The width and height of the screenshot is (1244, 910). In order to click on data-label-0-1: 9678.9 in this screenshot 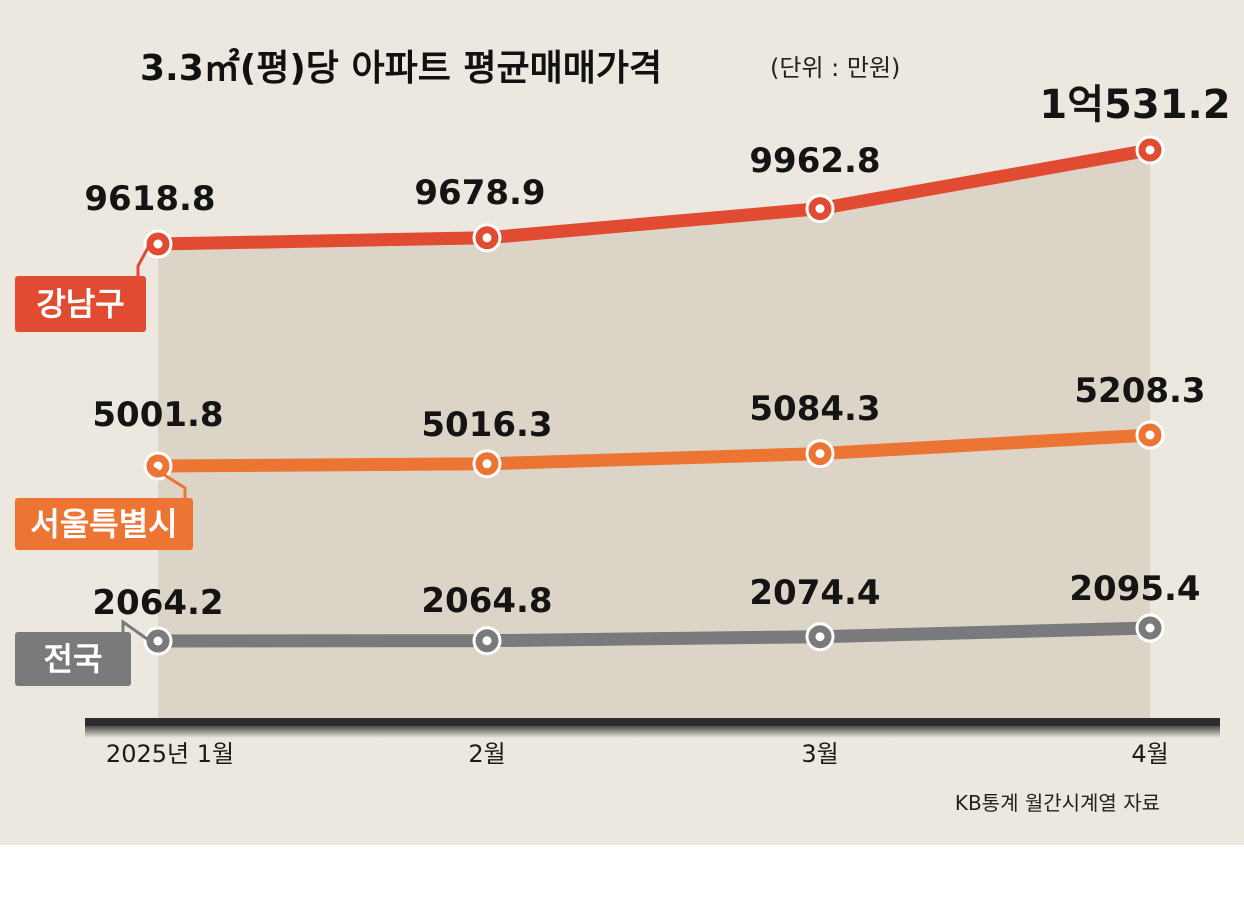, I will do `click(479, 193)`.